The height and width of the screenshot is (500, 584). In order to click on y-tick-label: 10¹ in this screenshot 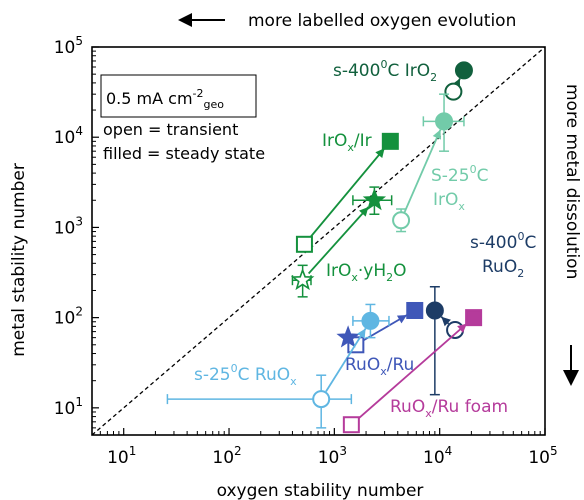, I will do `click(68, 407)`.